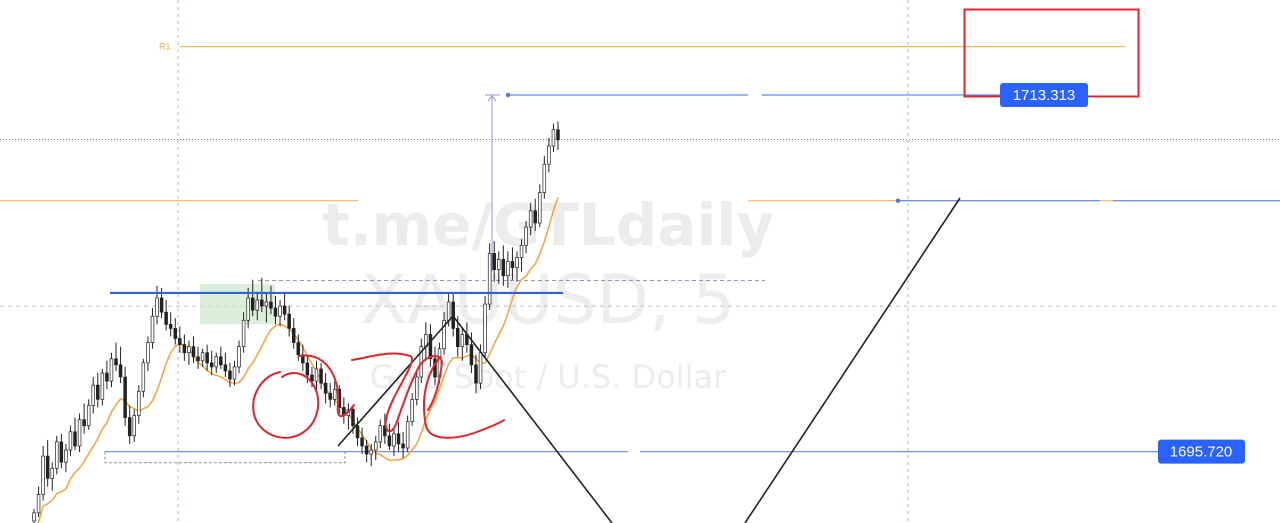 The height and width of the screenshot is (523, 1280). I want to click on red-hook-scribble, so click(463, 397).